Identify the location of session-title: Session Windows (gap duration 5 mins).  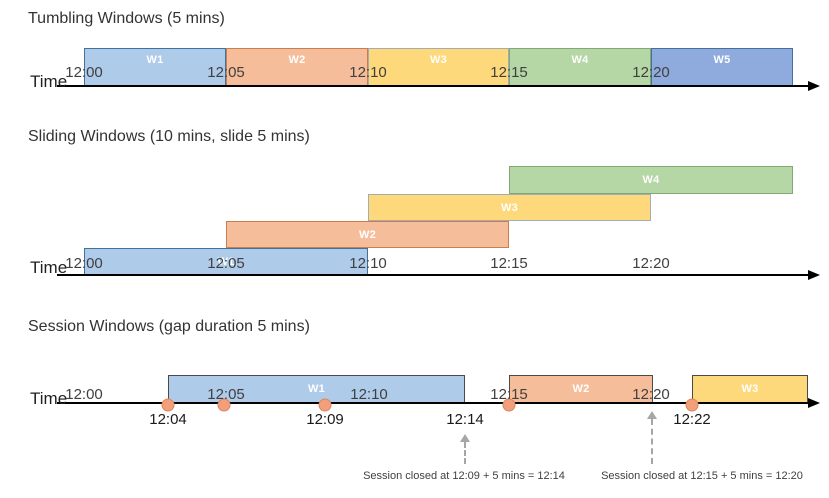
(169, 326).